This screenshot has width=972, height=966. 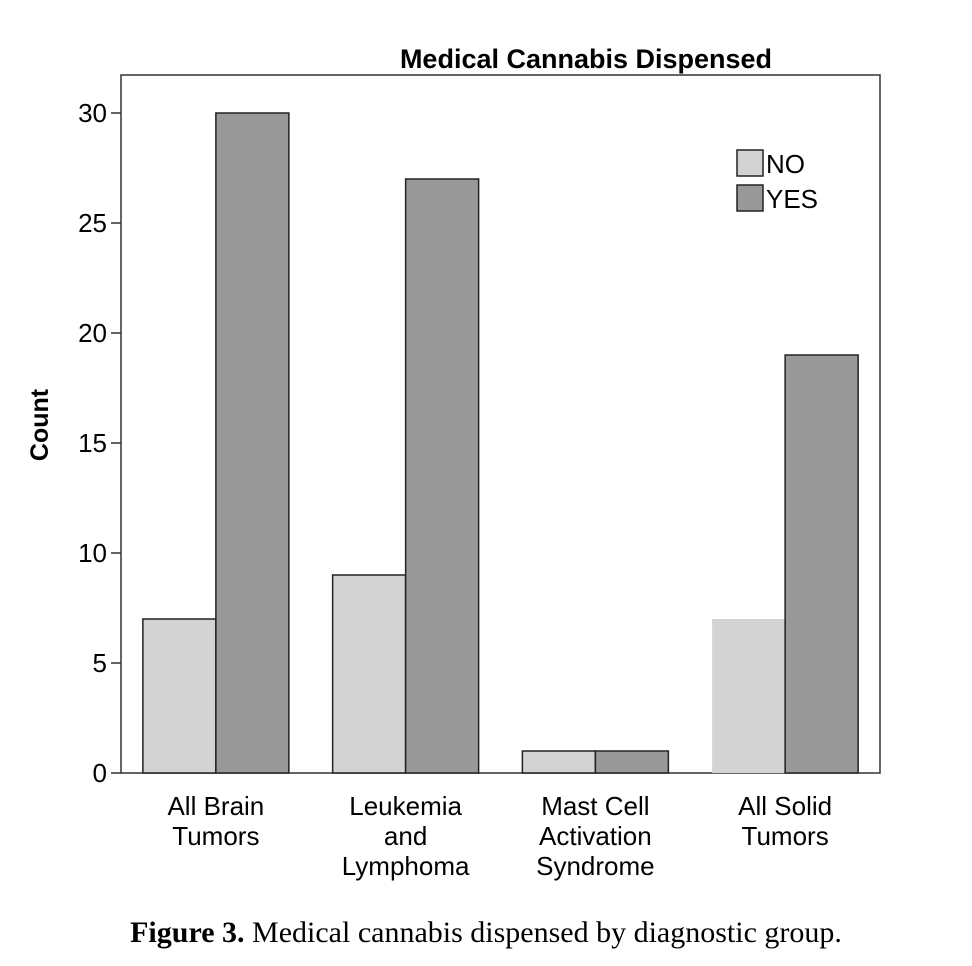 What do you see at coordinates (405, 806) in the screenshot?
I see `x-category-label: Leukemia` at bounding box center [405, 806].